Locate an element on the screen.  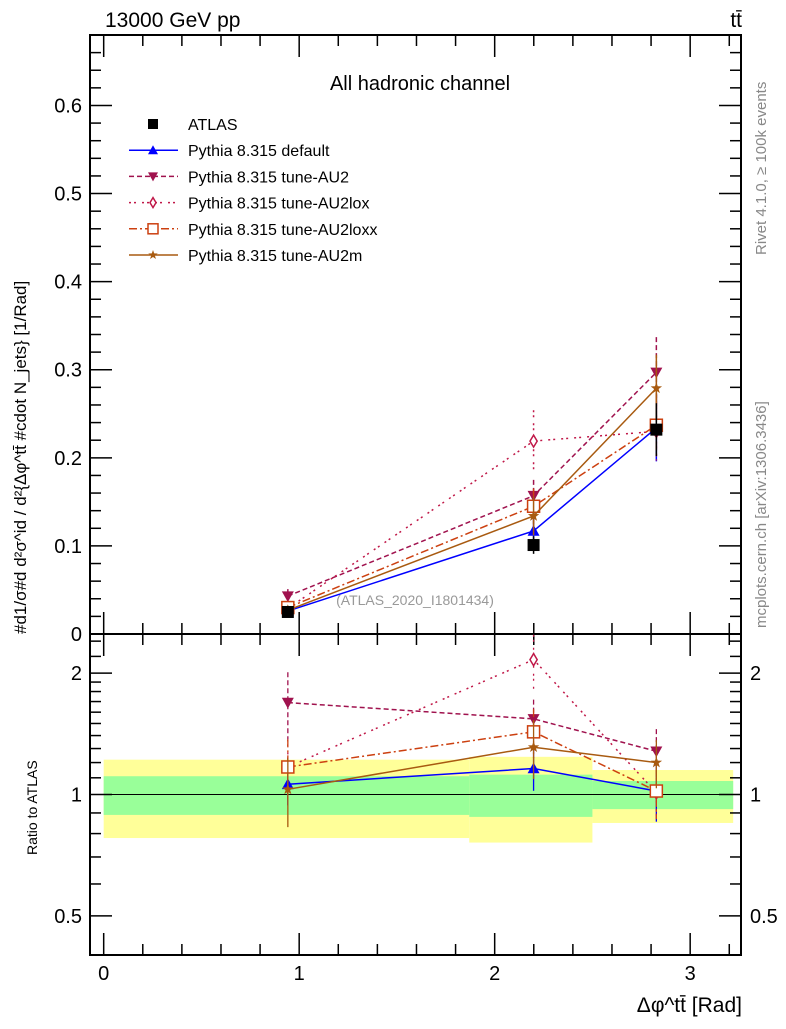
analysis-annotation: (ATLAS_2020_I1801434) is located at coordinates (415, 600).